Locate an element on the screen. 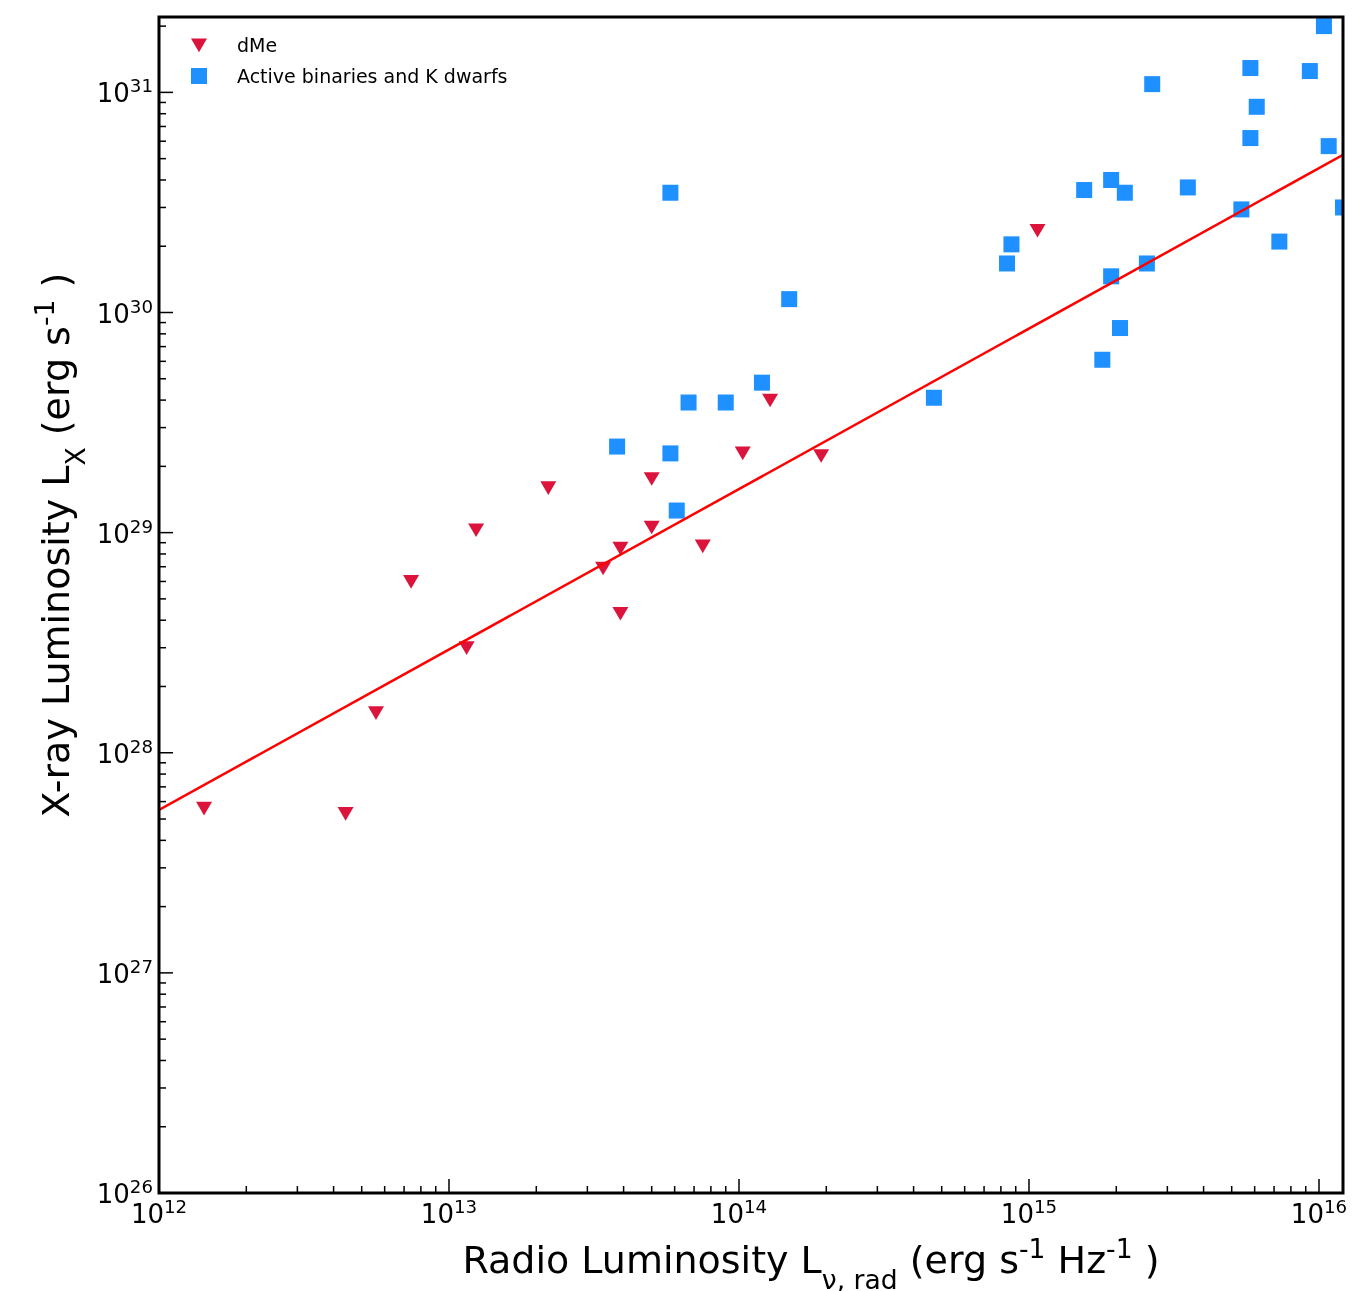  x-axis-title: Radio Luminosity L$_{ν, rad}$ (erg s$^{-1}$ Hz$^{-1}$) is located at coordinates (811, 1261).